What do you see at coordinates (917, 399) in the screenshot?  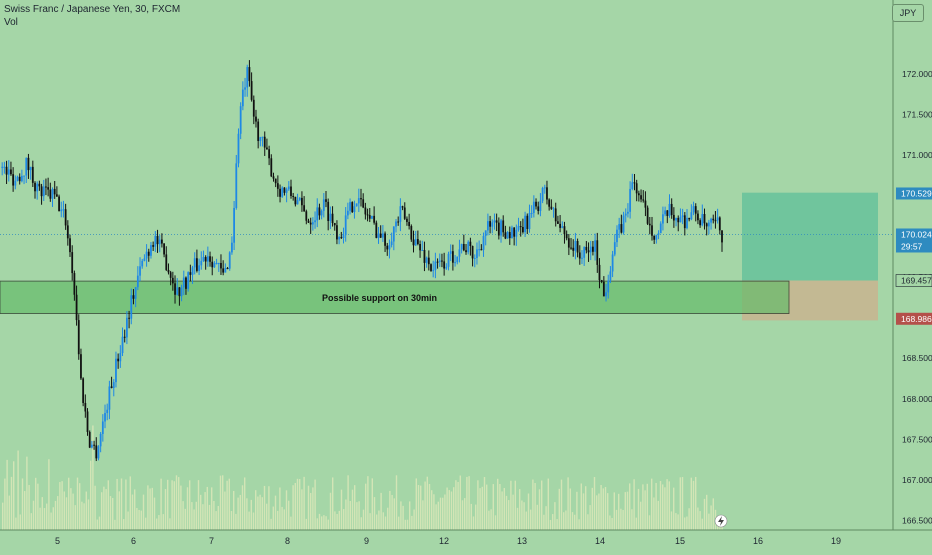 I see `y-tick-label: 168.000` at bounding box center [917, 399].